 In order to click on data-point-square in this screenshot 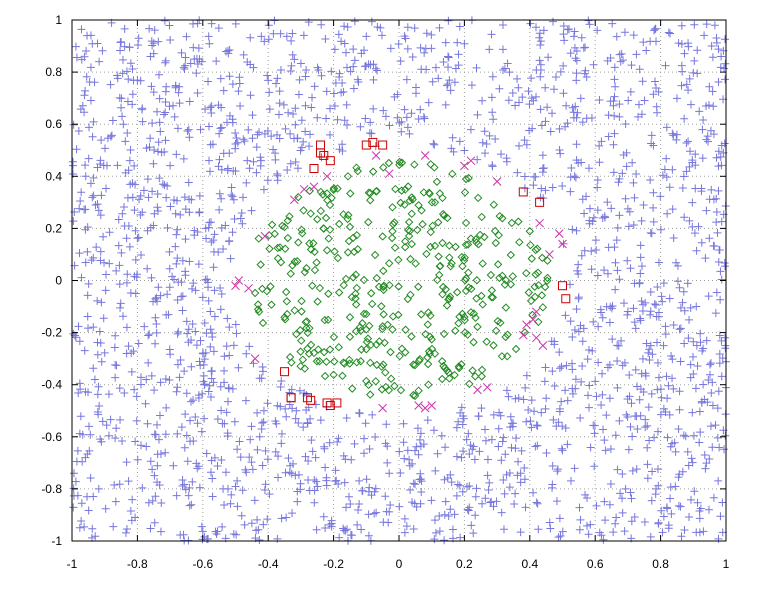, I will do `click(327, 403)`.